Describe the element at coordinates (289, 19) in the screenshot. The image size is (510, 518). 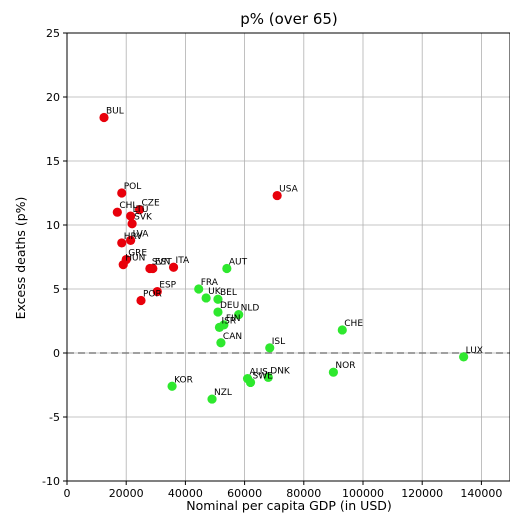
I see `chart-title: p% (over 65)` at that location.